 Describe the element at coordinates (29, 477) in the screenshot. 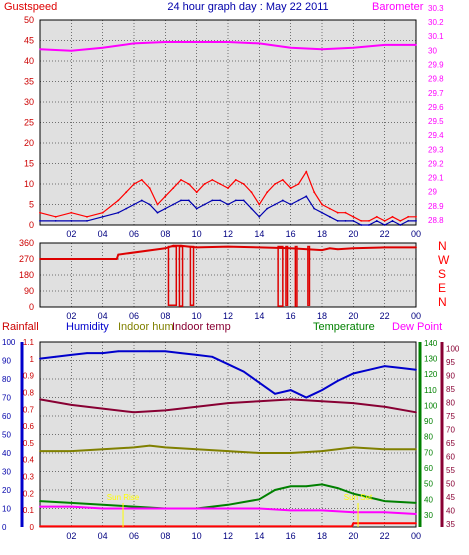

I see `rainfall-tick-label: 0.3` at that location.